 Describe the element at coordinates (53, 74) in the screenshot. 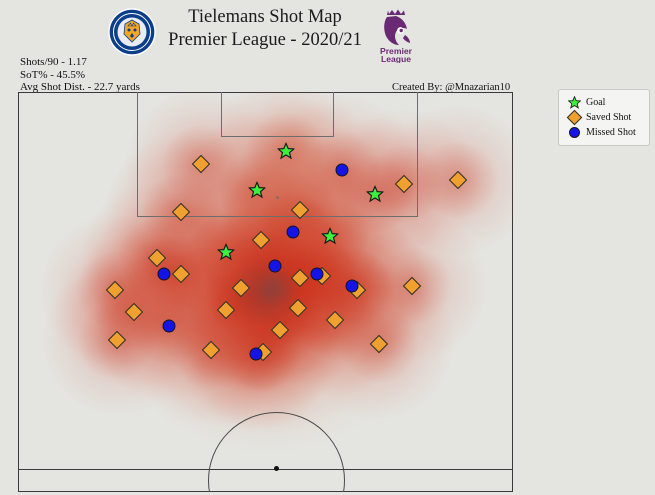

I see `stat-sot-percent: SoT% - 45.5%` at that location.